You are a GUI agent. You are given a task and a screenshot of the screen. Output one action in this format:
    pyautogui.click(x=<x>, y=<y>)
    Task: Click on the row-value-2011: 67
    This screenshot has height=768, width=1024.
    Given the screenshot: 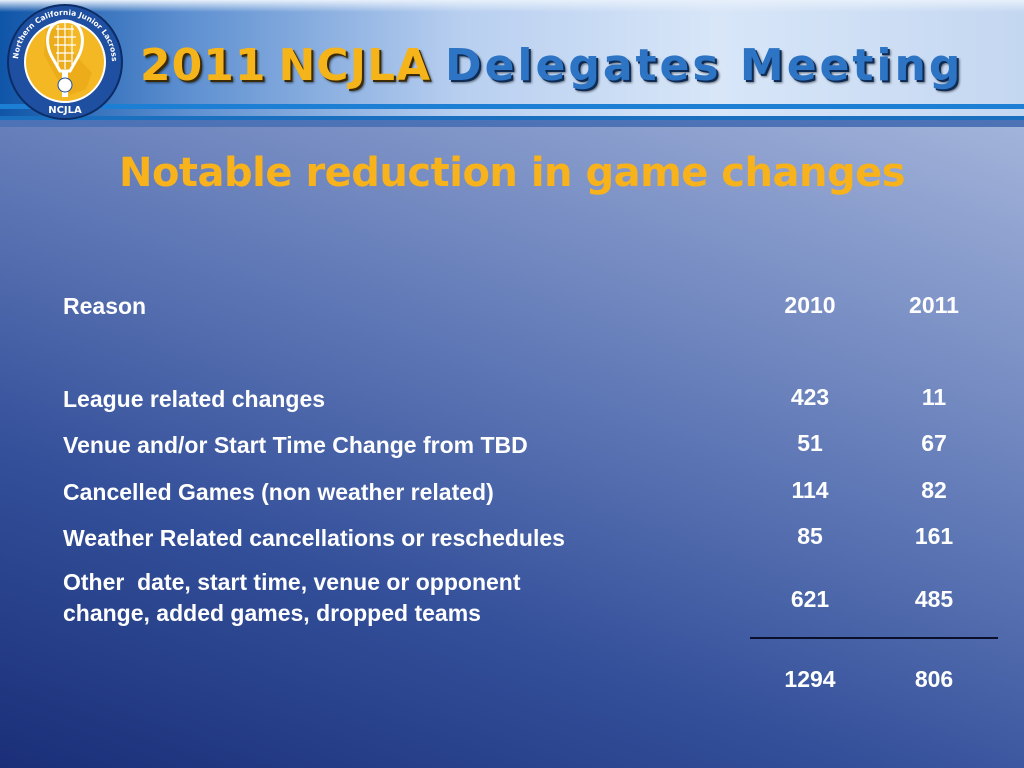 What is the action you would take?
    pyautogui.click(x=934, y=443)
    